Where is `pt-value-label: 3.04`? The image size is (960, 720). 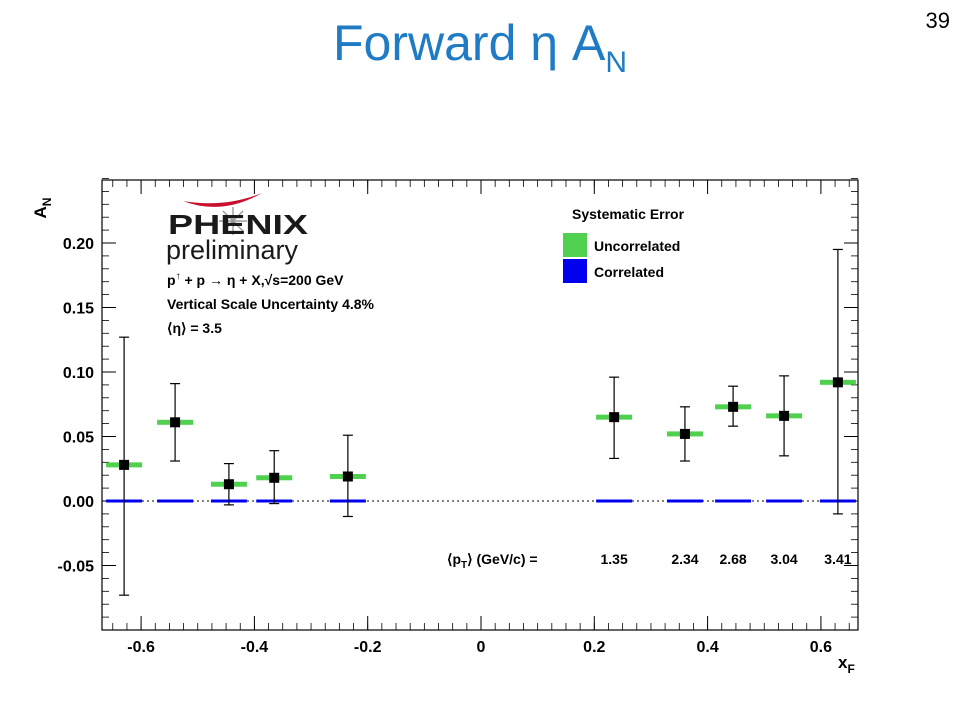 pt-value-label: 3.04 is located at coordinates (783, 559).